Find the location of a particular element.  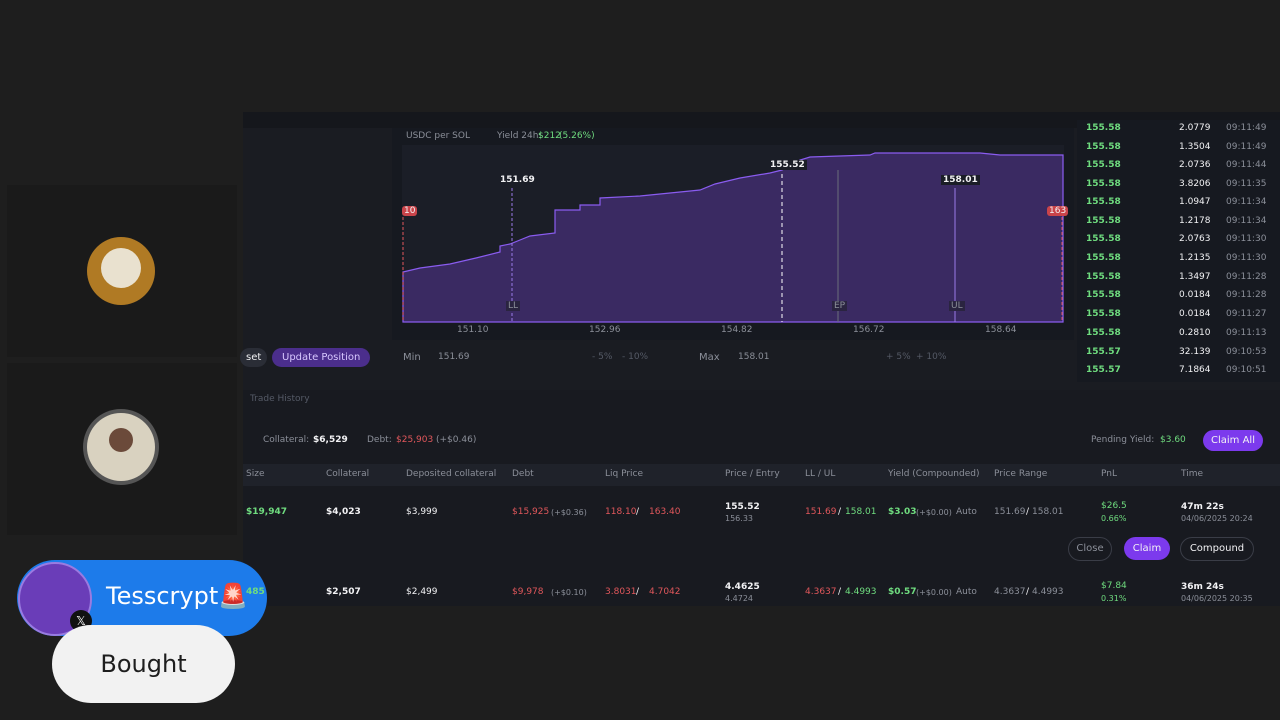

trade-size: 0.2810 is located at coordinates (1195, 333).